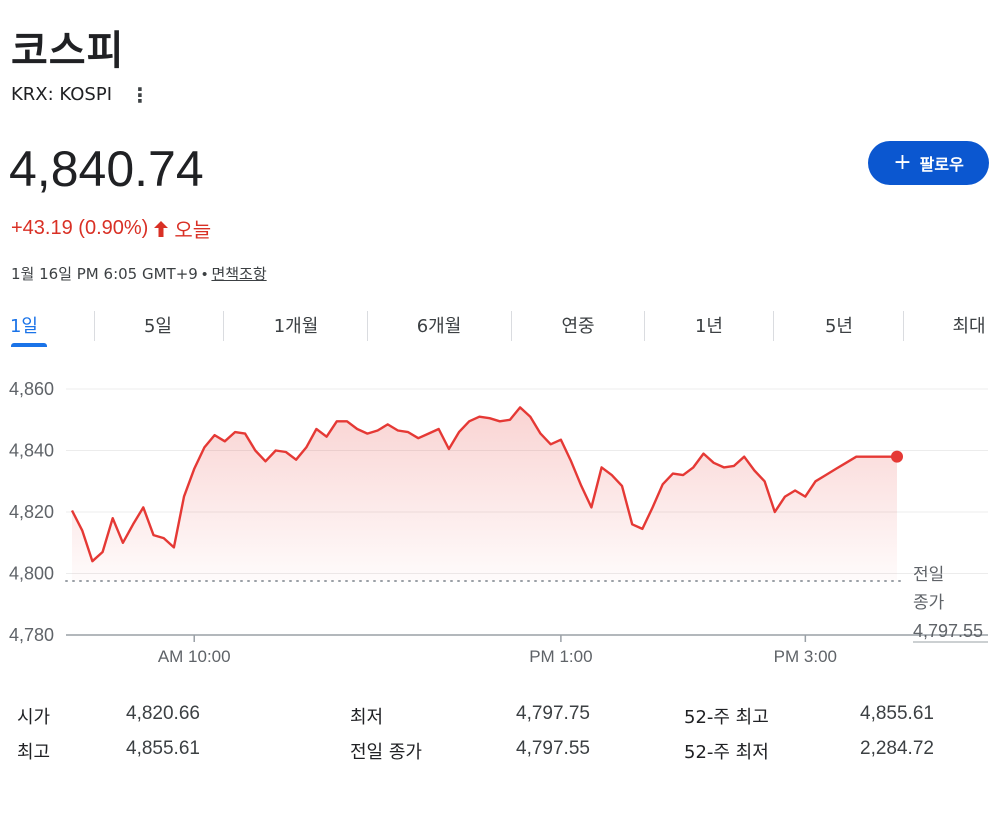  I want to click on page-title: 코스피, so click(68, 51).